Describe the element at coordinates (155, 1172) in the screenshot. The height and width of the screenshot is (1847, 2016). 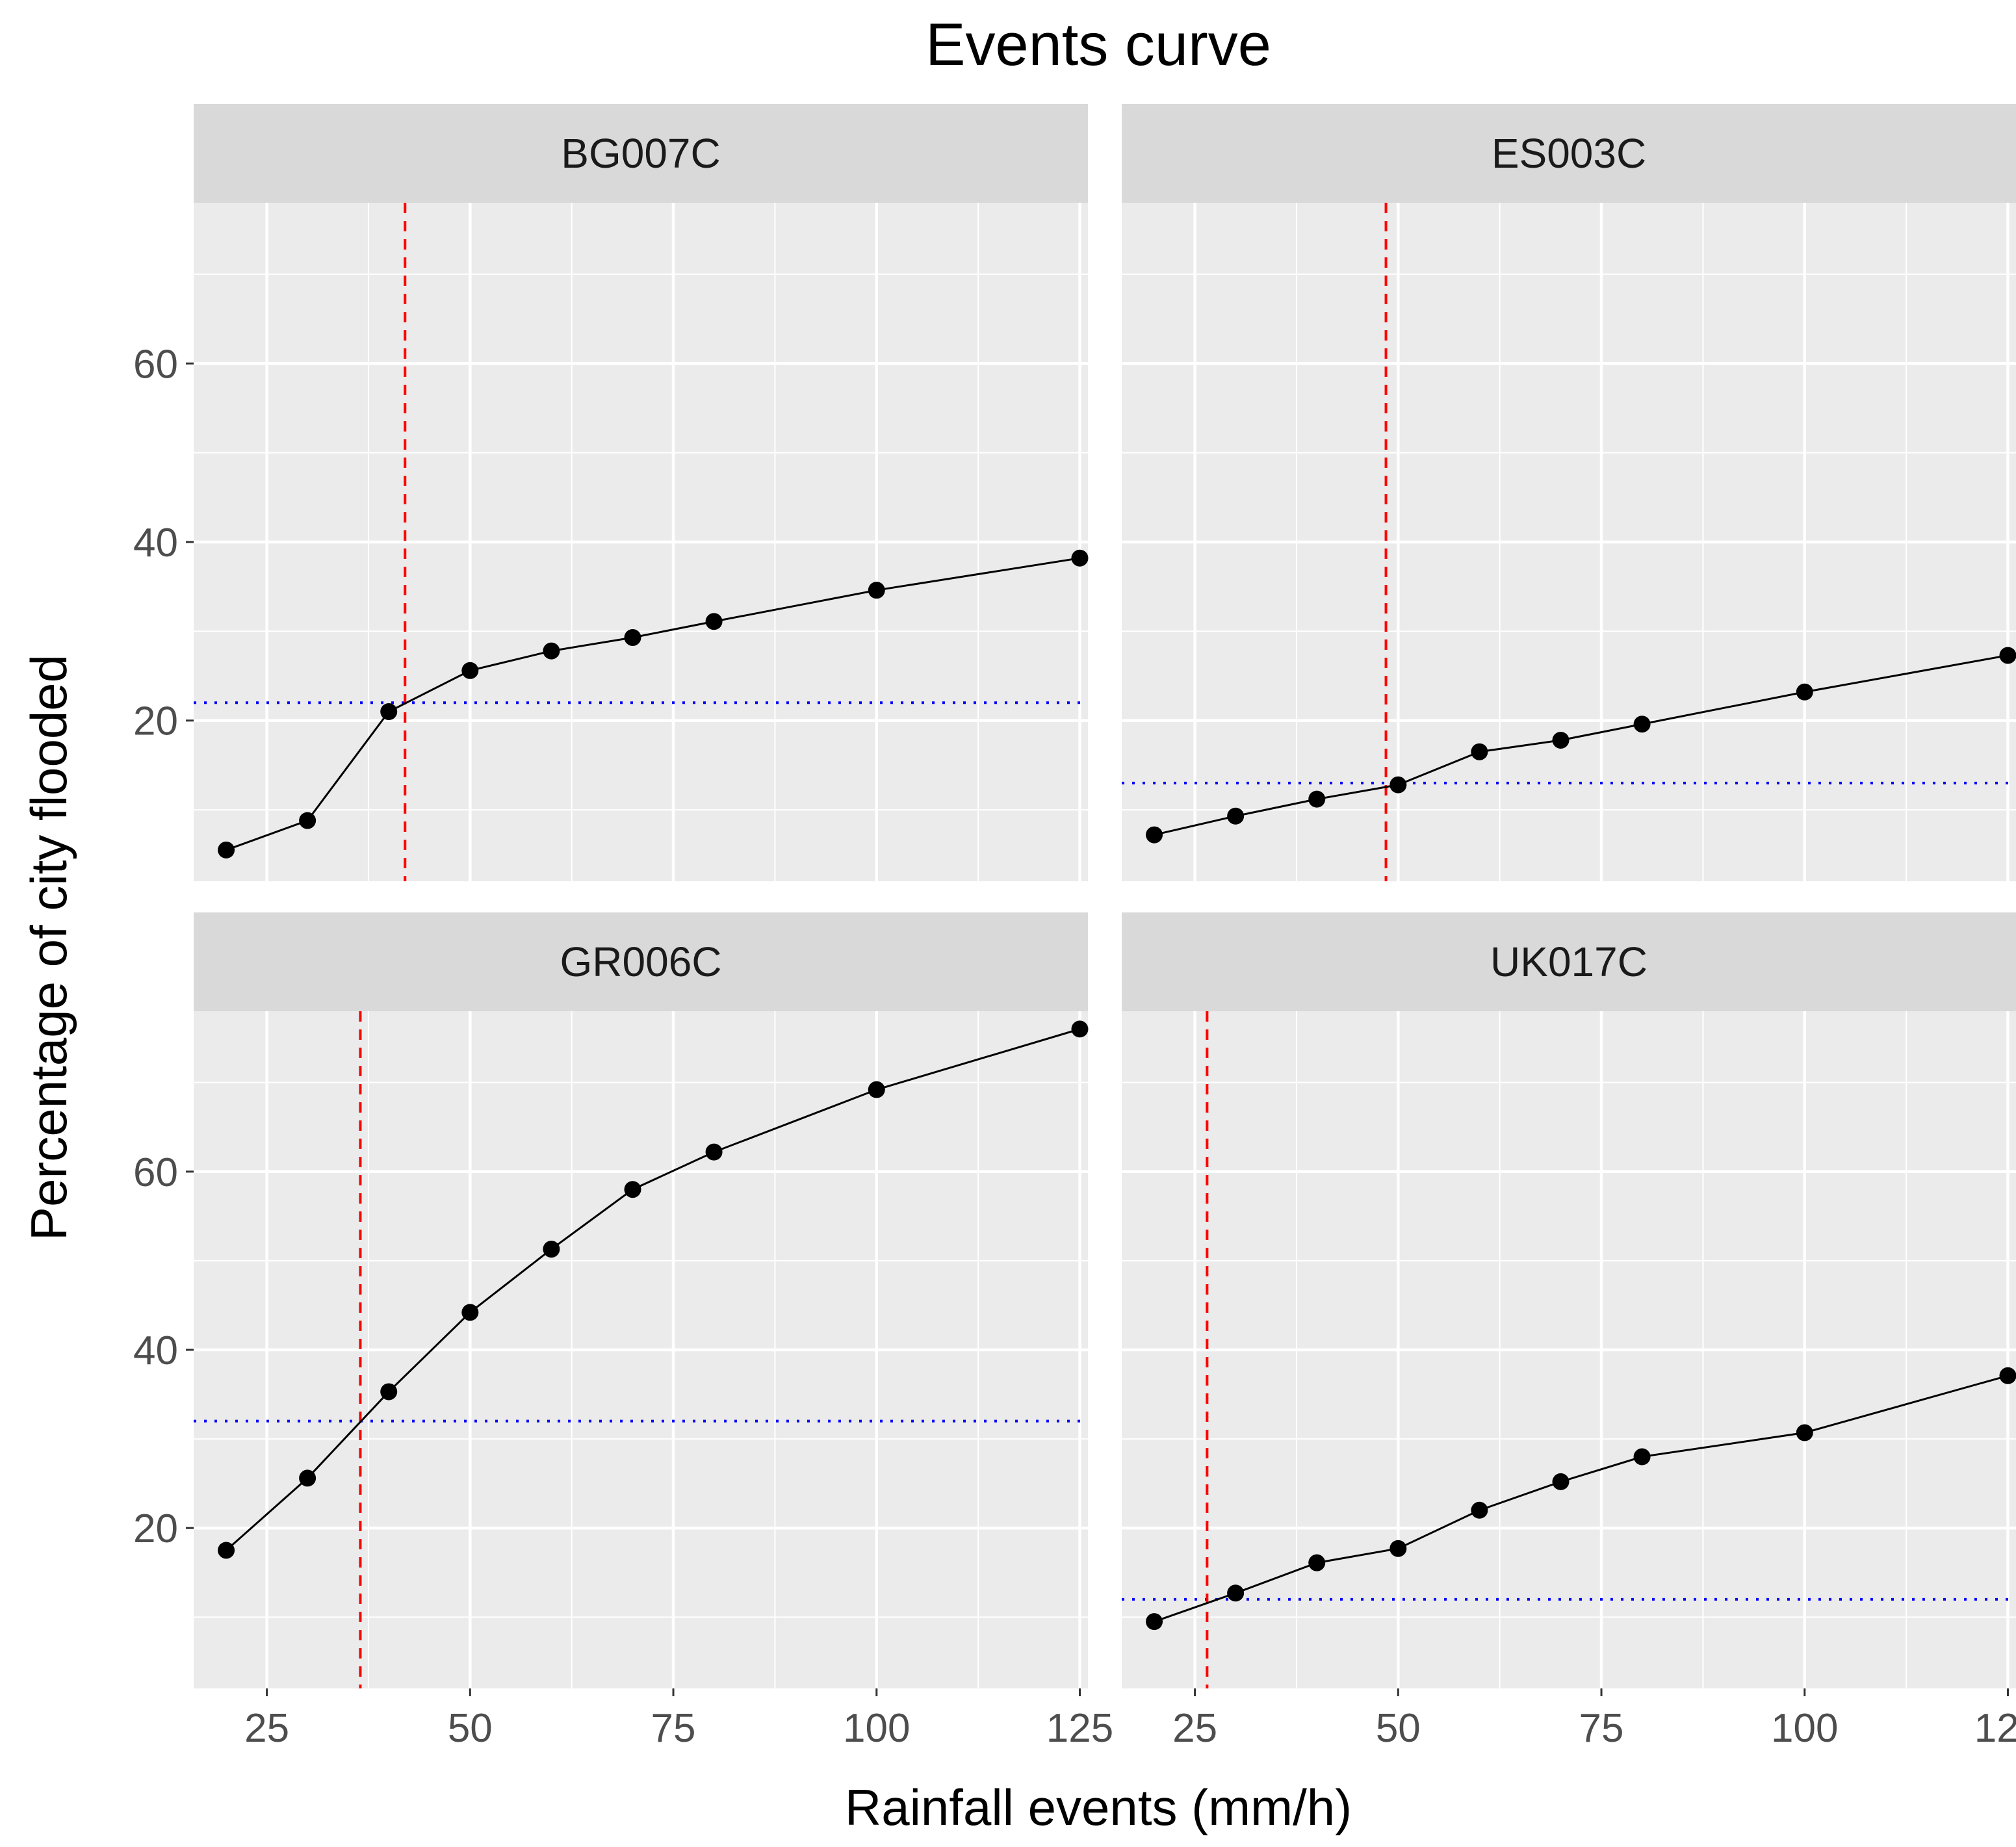
I see `facet-gr006c-y-tick-label: 60` at that location.